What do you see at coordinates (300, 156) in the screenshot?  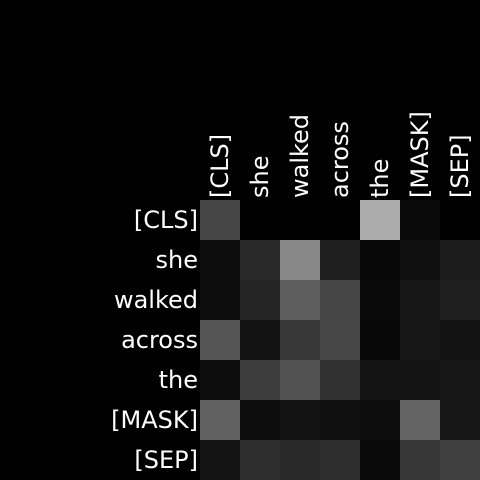 I see `column-tick-label: walked` at bounding box center [300, 156].